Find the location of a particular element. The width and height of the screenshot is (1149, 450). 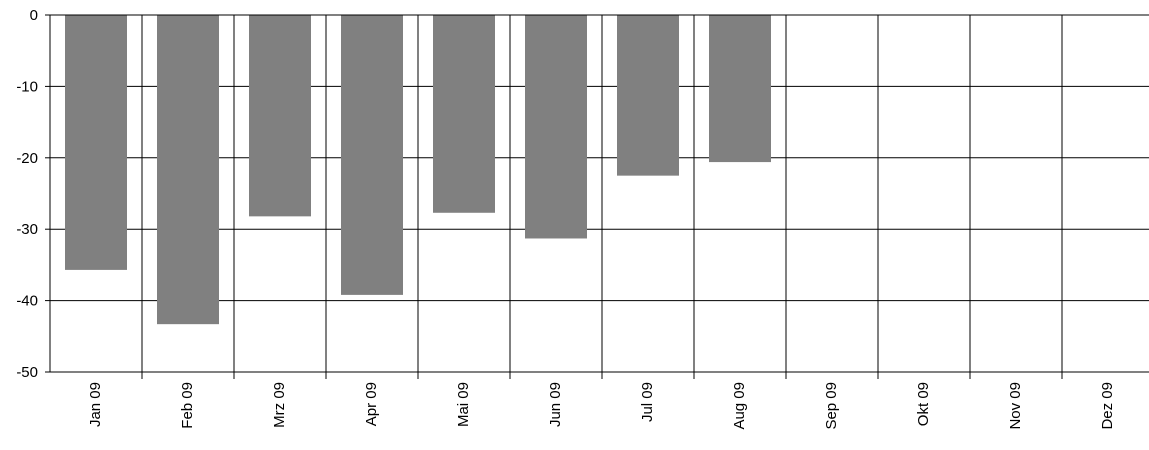

x-category-label: Dez 09 is located at coordinates (1107, 406).